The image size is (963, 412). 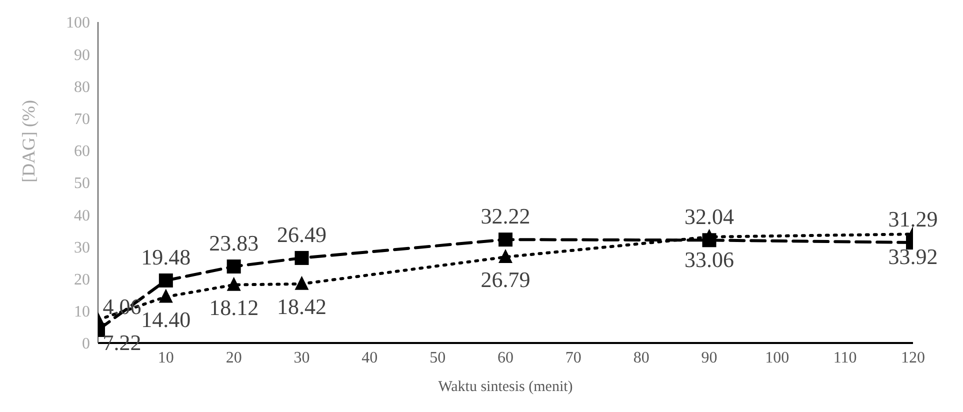 What do you see at coordinates (913, 257) in the screenshot?
I see `data-label: 33.92` at bounding box center [913, 257].